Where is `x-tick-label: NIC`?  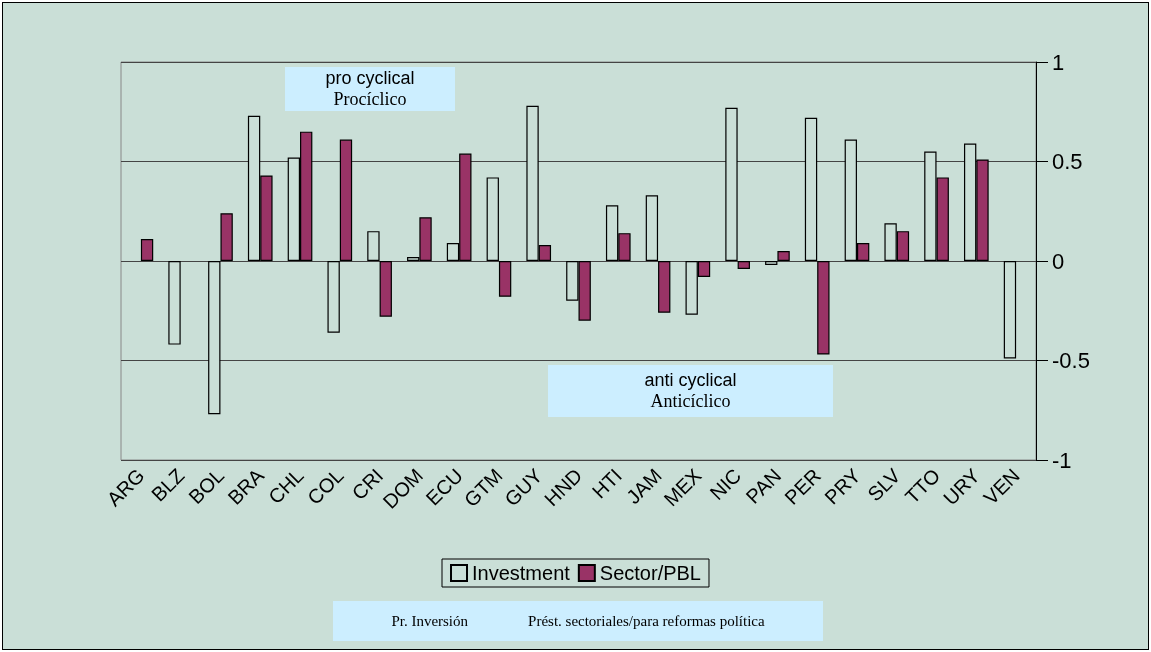 x-tick-label: NIC is located at coordinates (725, 484).